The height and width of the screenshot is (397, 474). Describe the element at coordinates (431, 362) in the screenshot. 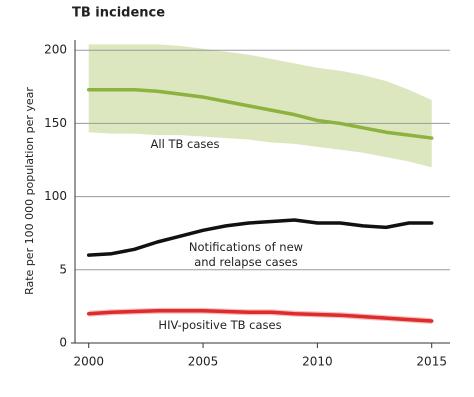

I see `x-tick-label: 2015` at that location.